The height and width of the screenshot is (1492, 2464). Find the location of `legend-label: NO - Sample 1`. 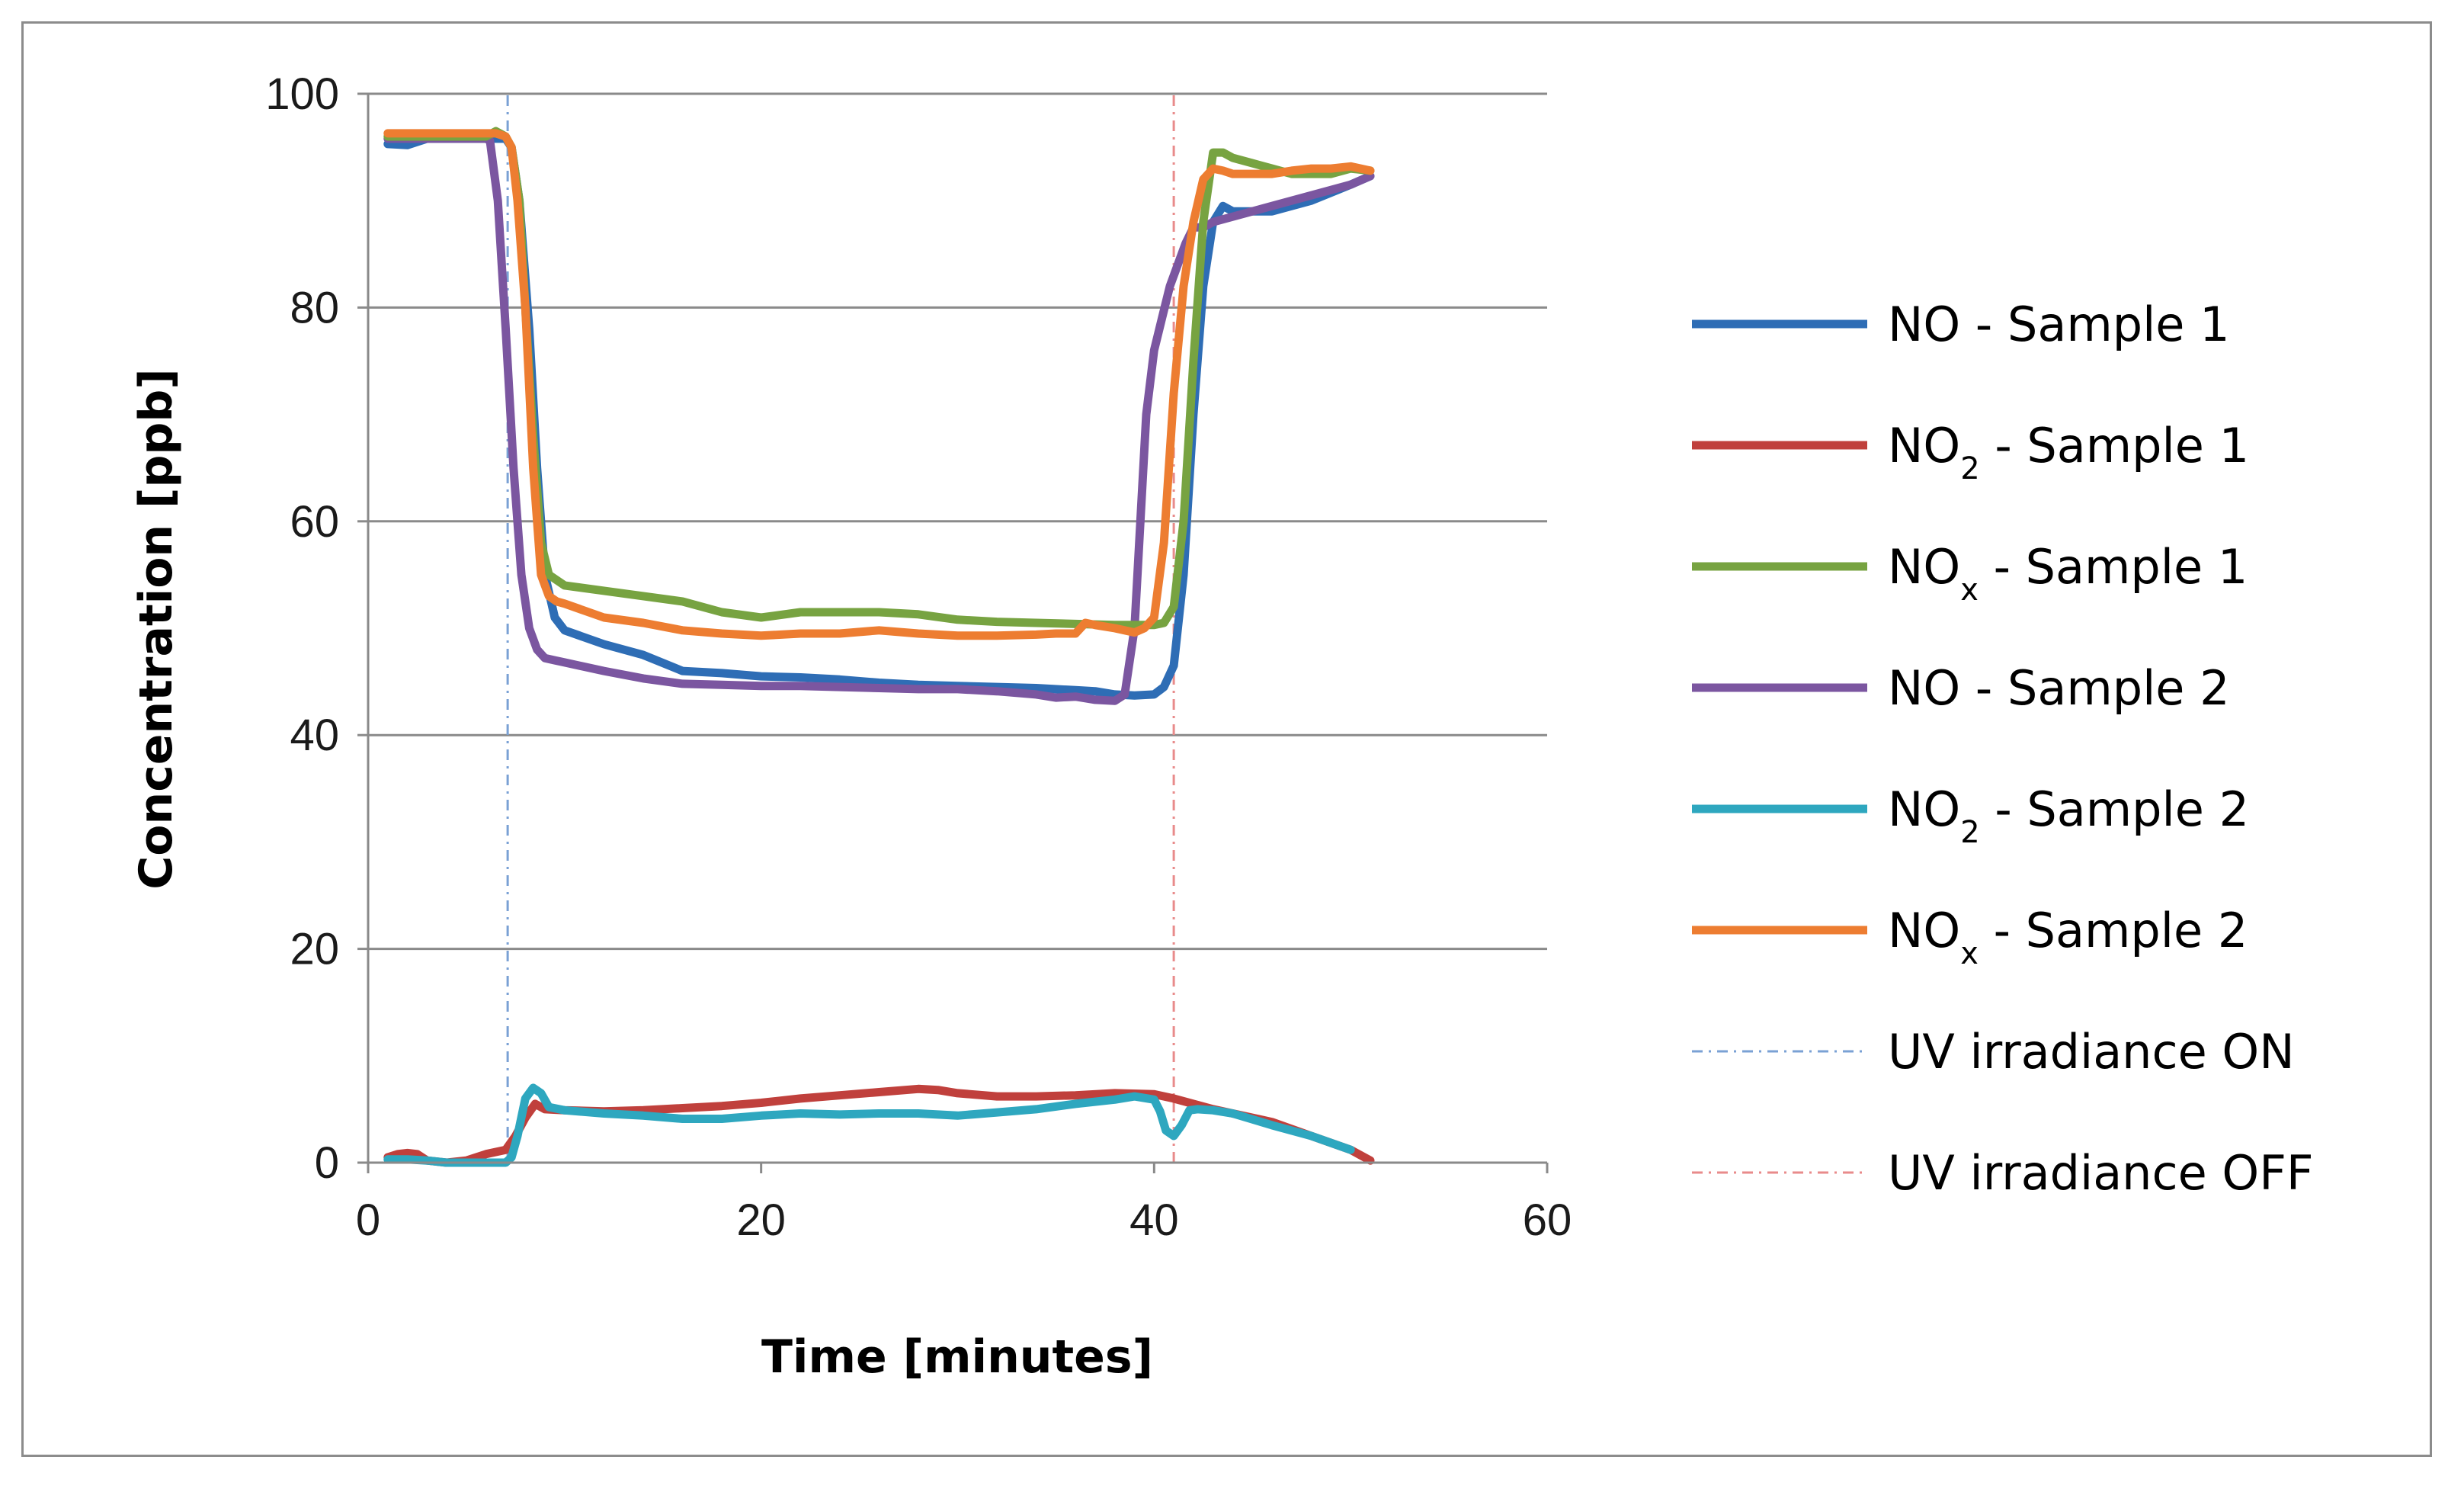

legend-label: NO - Sample 1 is located at coordinates (2059, 324).